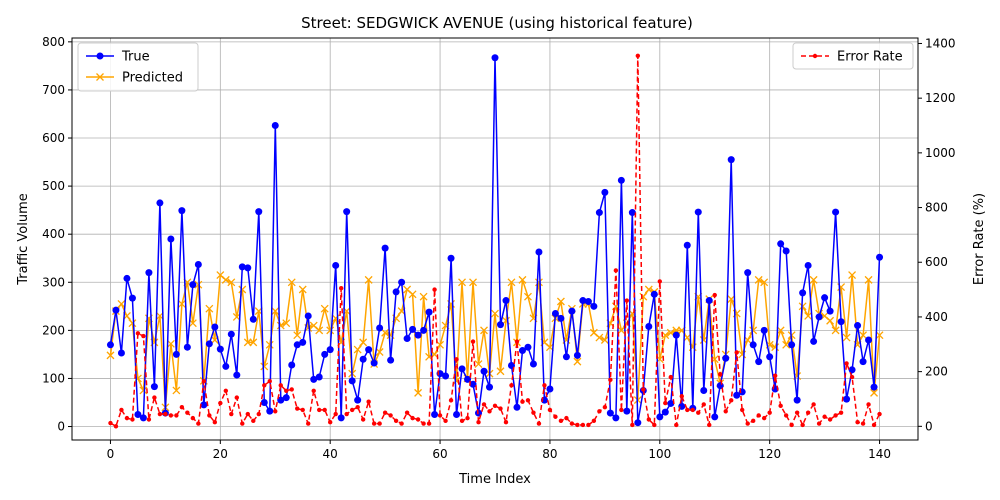  What do you see at coordinates (937, 234) in the screenshot?
I see `y-axis-right: 0 200 400 600 800 1000 1200 1400` at bounding box center [937, 234].